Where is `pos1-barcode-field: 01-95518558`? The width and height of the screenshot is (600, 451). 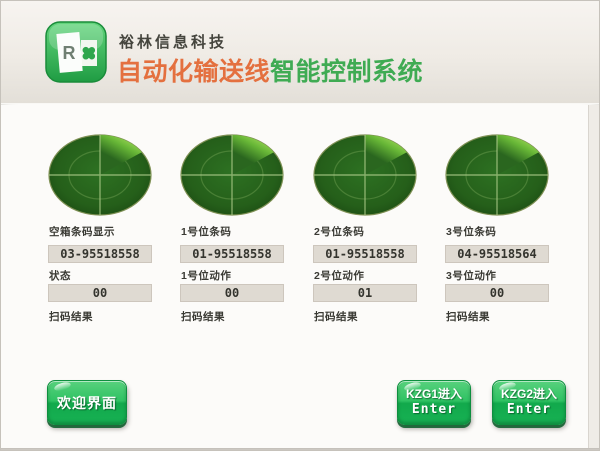 pos1-barcode-field: 01-95518558 is located at coordinates (232, 254).